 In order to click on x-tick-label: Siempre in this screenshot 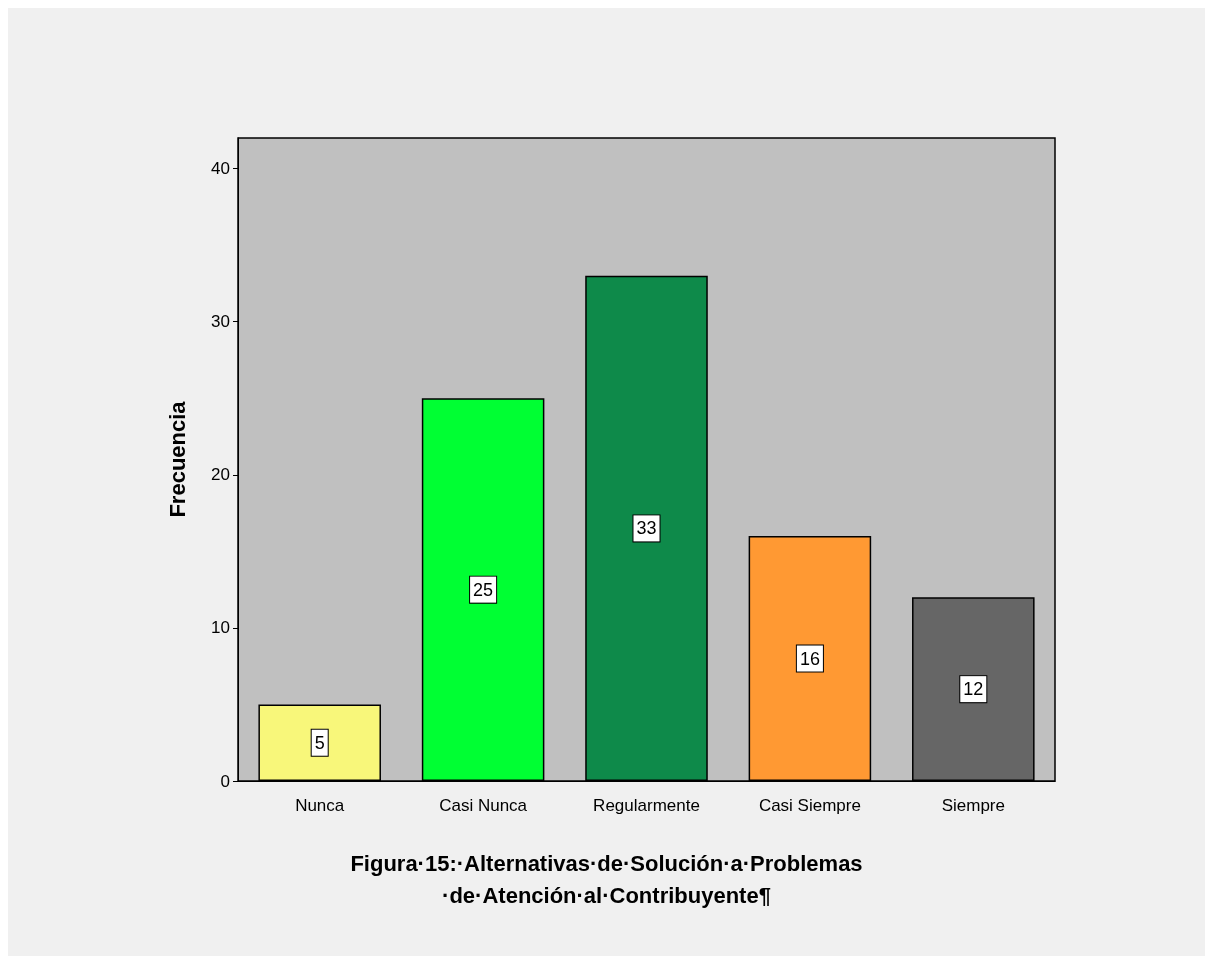, I will do `click(973, 805)`.